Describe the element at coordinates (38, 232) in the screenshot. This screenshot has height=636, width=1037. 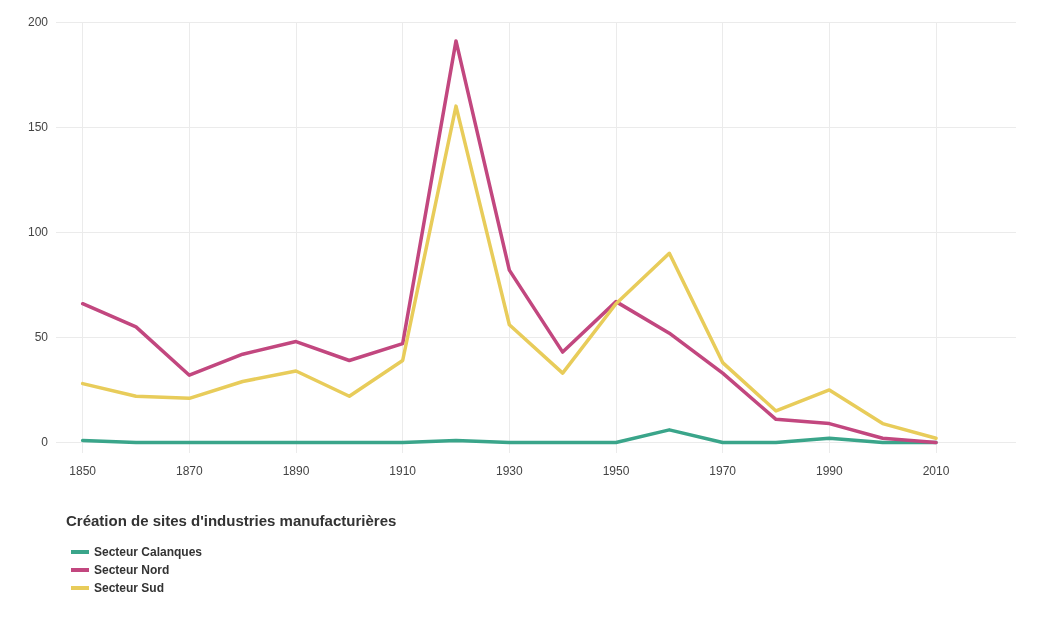
I see `y-tick-label: 100` at that location.